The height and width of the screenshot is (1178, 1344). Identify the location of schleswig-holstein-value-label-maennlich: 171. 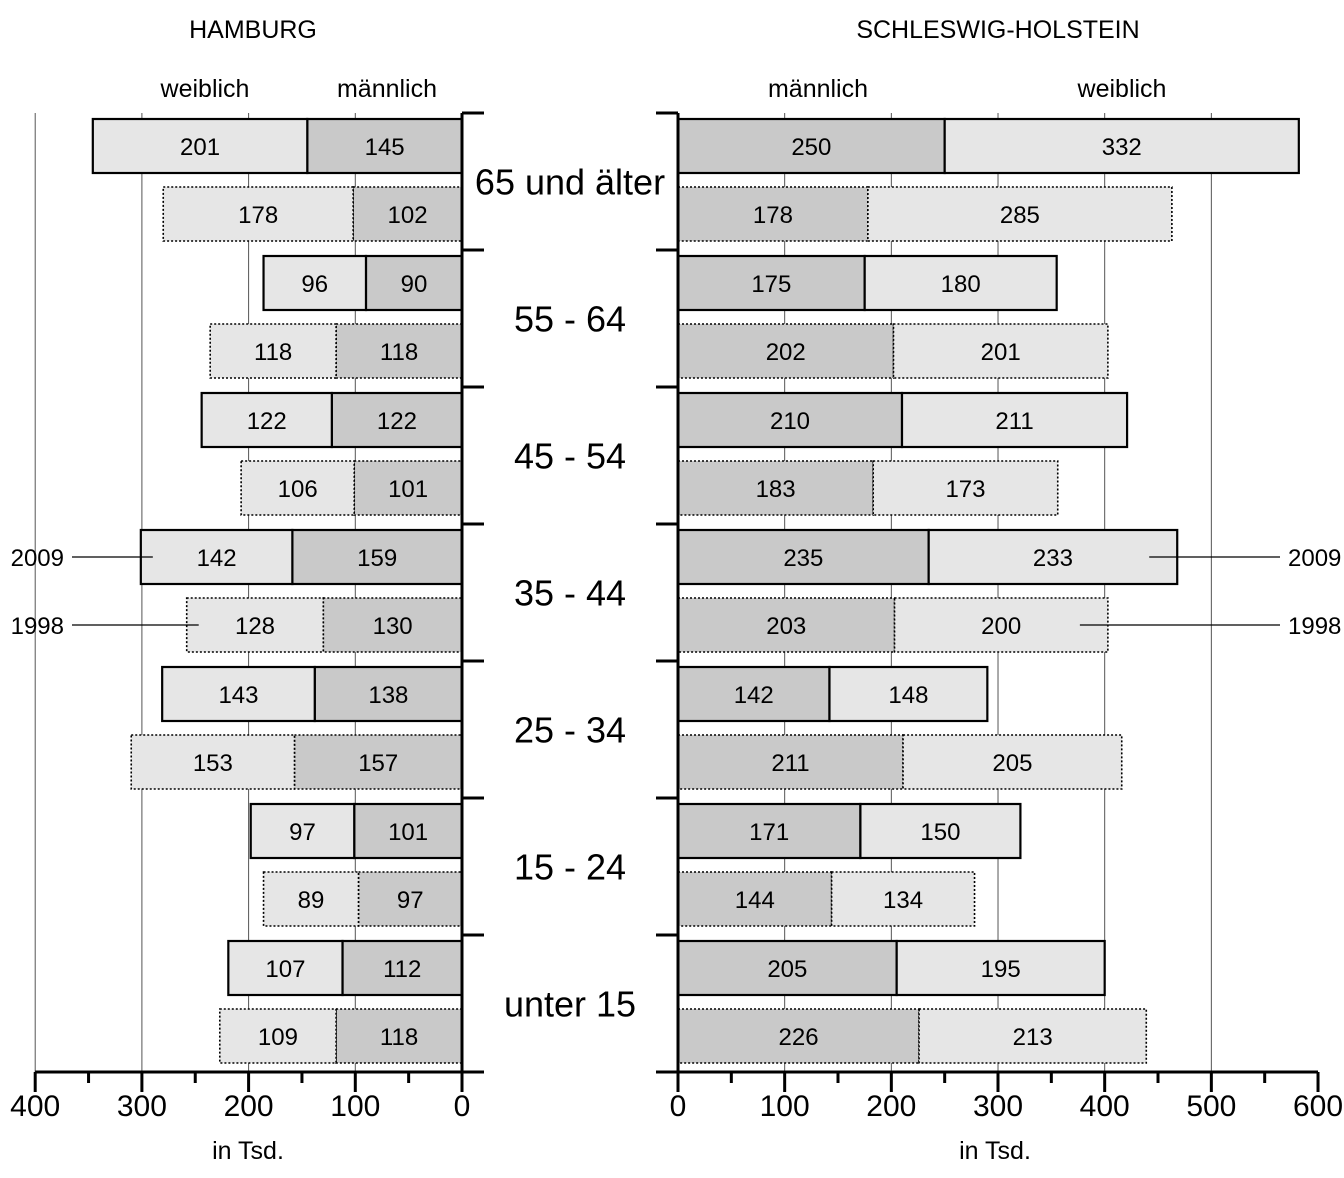
(769, 832).